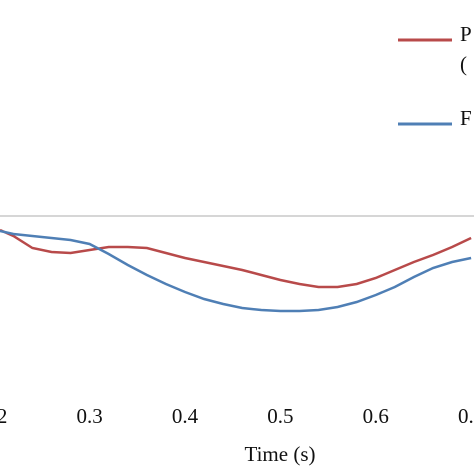  I want to click on x-tick-label: 0.6, so click(376, 416).